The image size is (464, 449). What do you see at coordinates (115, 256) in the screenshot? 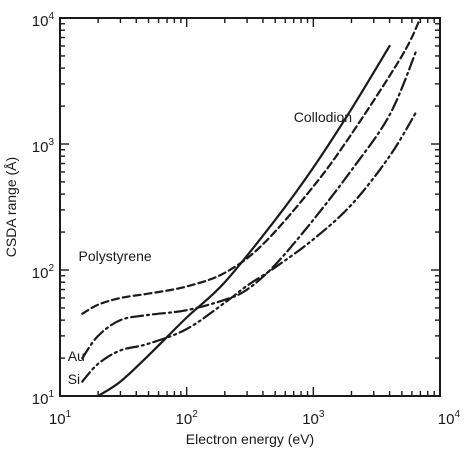
I see `series-label-polystyrene: Polystyrene` at bounding box center [115, 256].